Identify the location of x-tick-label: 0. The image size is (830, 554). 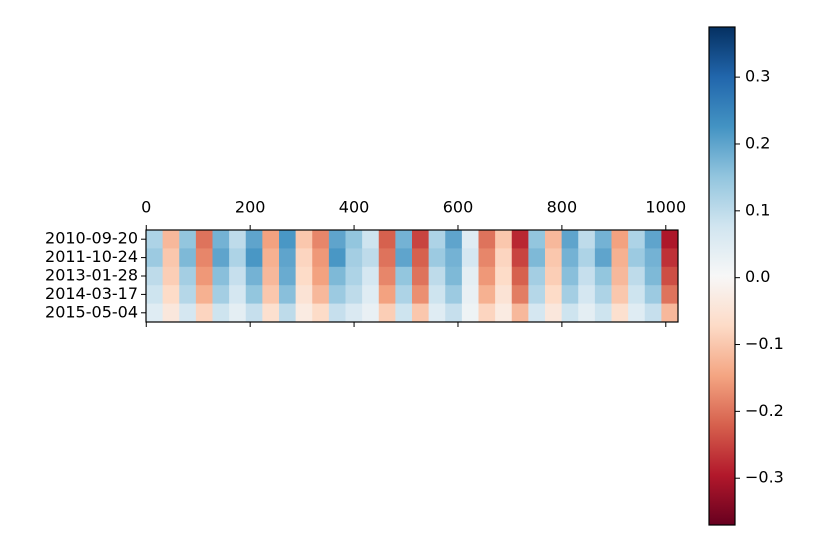
(146, 207).